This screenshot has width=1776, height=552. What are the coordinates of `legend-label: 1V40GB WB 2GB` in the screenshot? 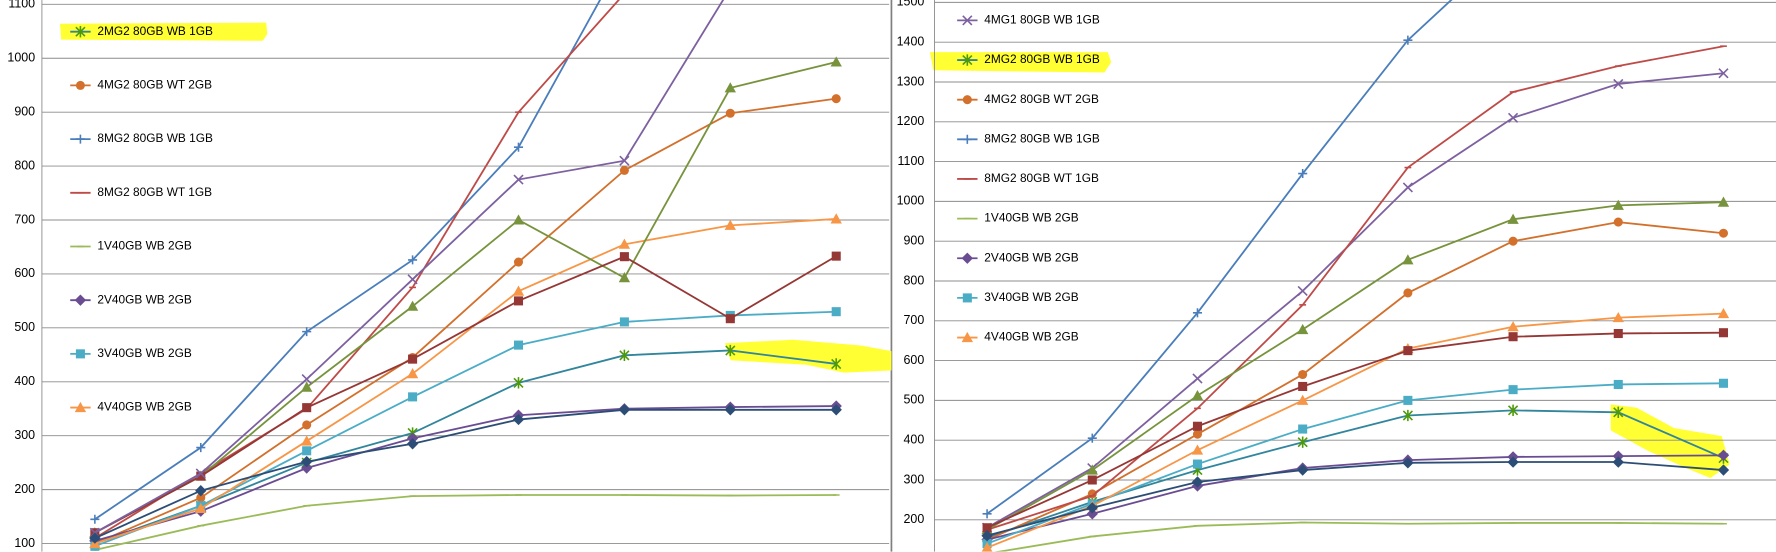 It's located at (144, 246).